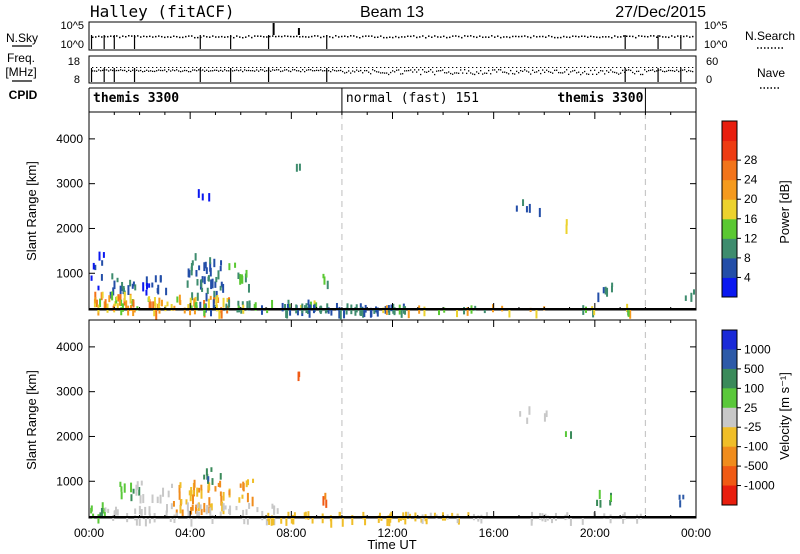 Image resolution: width=800 pixels, height=554 pixels. Describe the element at coordinates (759, 486) in the screenshot. I see `colorbar-tick-label: -1000` at that location.